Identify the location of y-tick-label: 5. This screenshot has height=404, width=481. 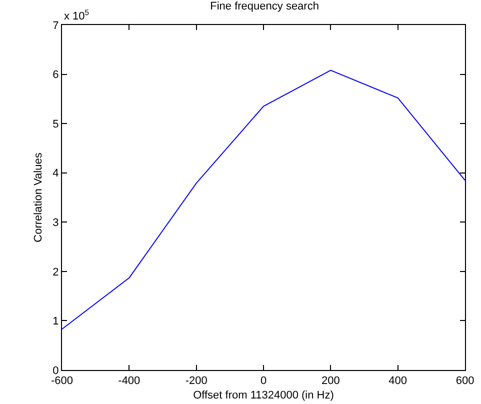
(55, 124).